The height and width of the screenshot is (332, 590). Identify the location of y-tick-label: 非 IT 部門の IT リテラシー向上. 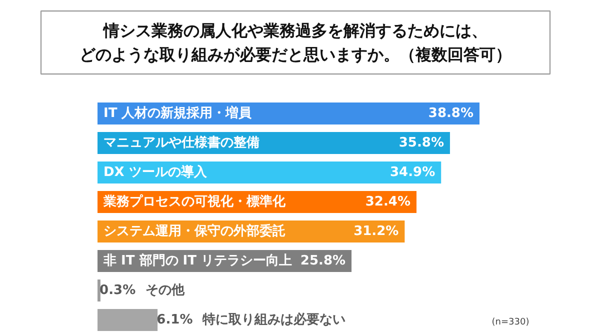
(197, 260).